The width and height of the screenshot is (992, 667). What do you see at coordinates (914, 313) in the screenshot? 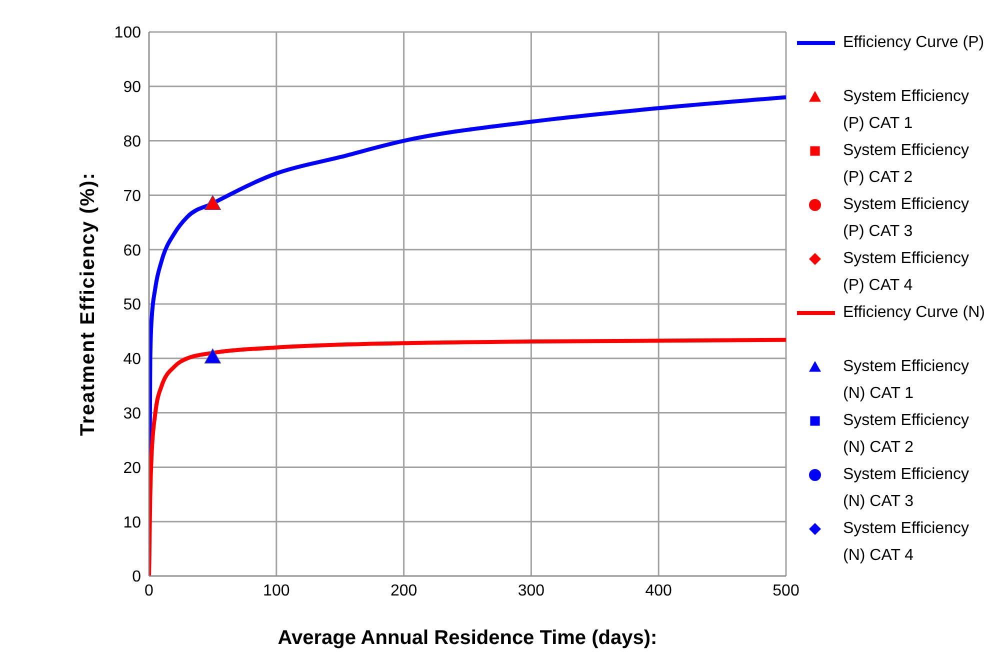
I see `legend-label: Efficiency Curve (N)` at bounding box center [914, 313].